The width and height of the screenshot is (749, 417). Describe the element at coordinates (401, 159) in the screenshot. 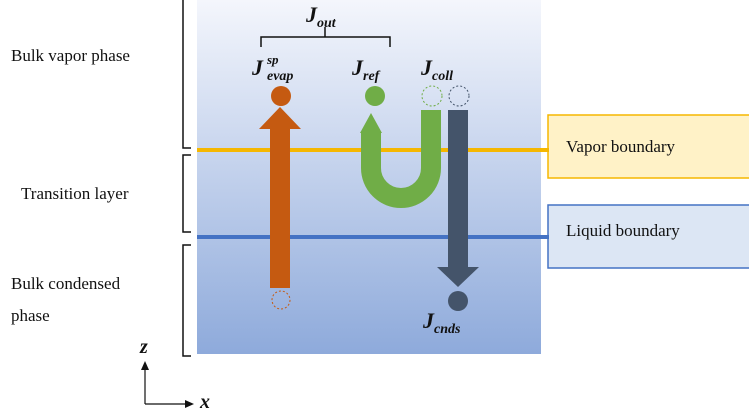

I see `ref-arrow-body` at that location.